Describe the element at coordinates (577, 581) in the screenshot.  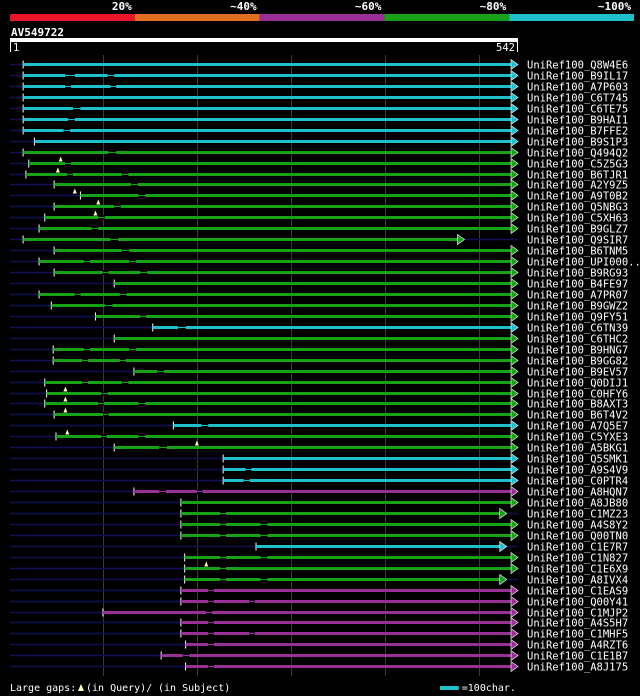
I see `hit-label: UniRef100_A8IVX4` at that location.